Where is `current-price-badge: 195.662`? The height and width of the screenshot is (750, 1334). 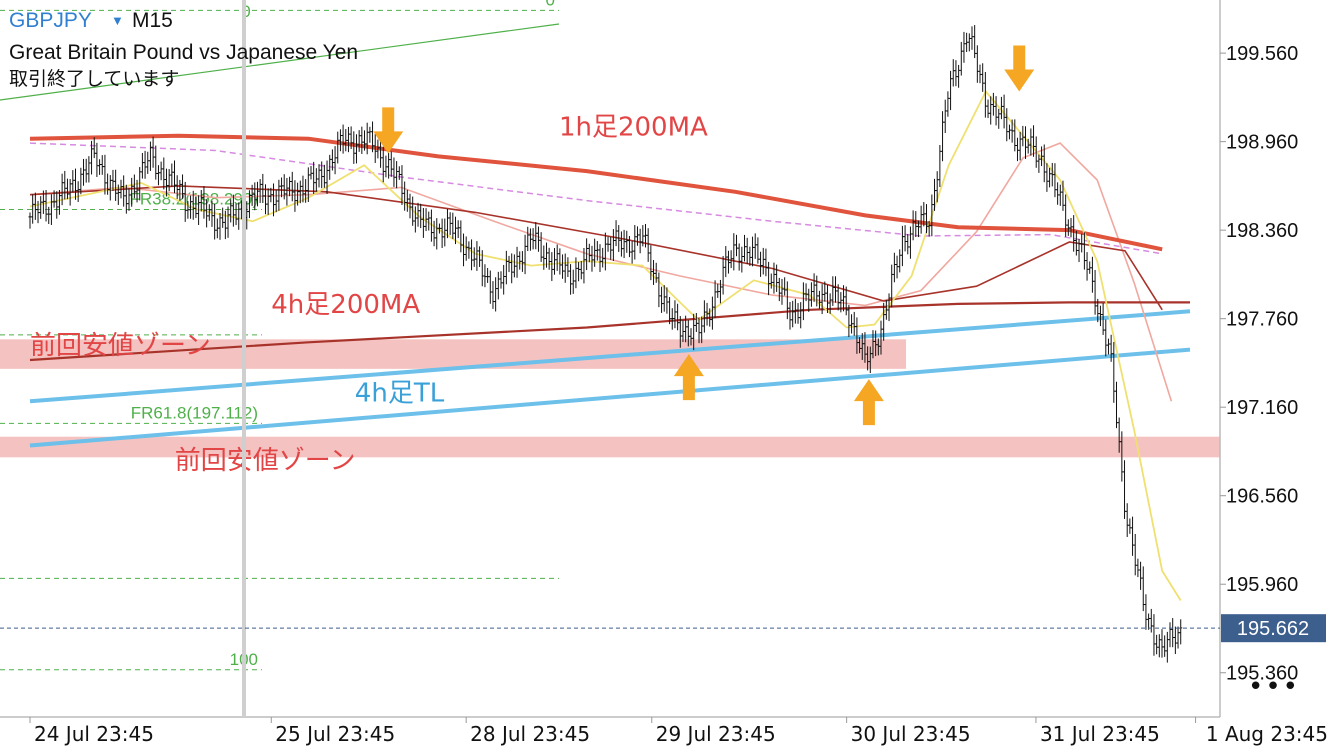 current-price-badge: 195.662 is located at coordinates (1273, 628).